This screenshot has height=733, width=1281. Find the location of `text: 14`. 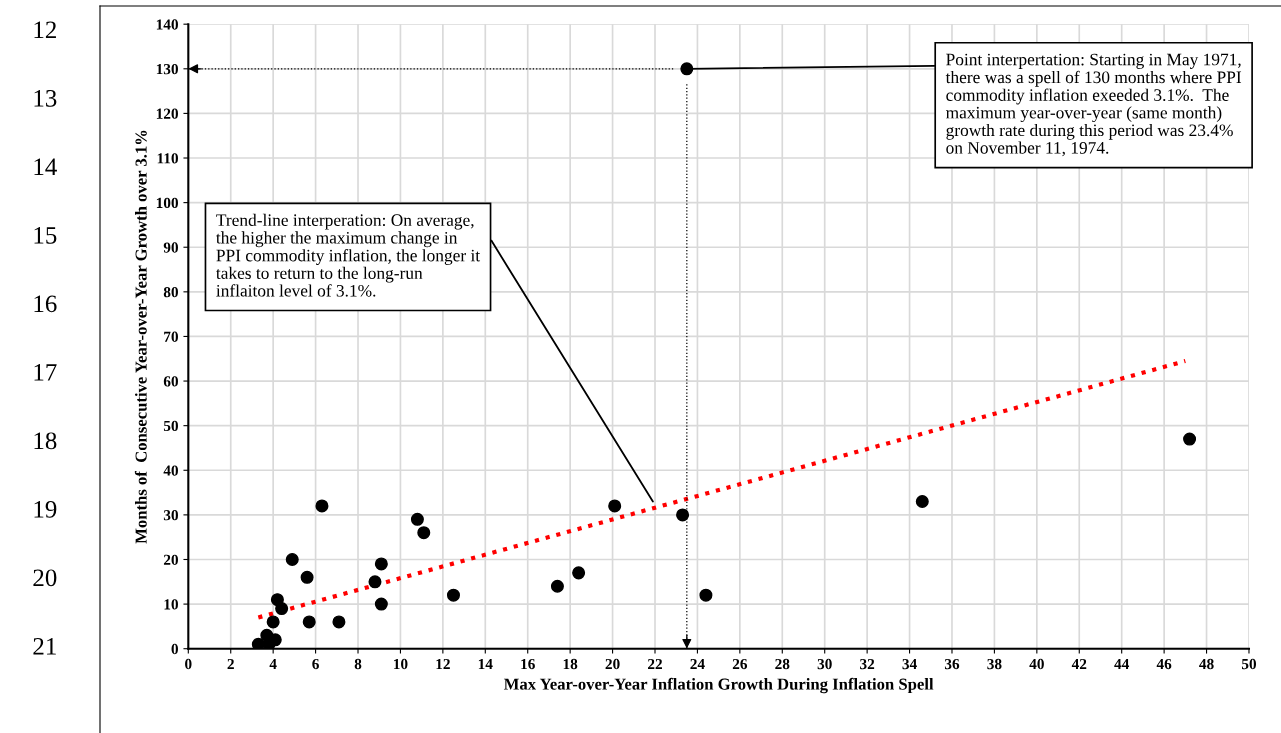

text: 14 is located at coordinates (45, 167).